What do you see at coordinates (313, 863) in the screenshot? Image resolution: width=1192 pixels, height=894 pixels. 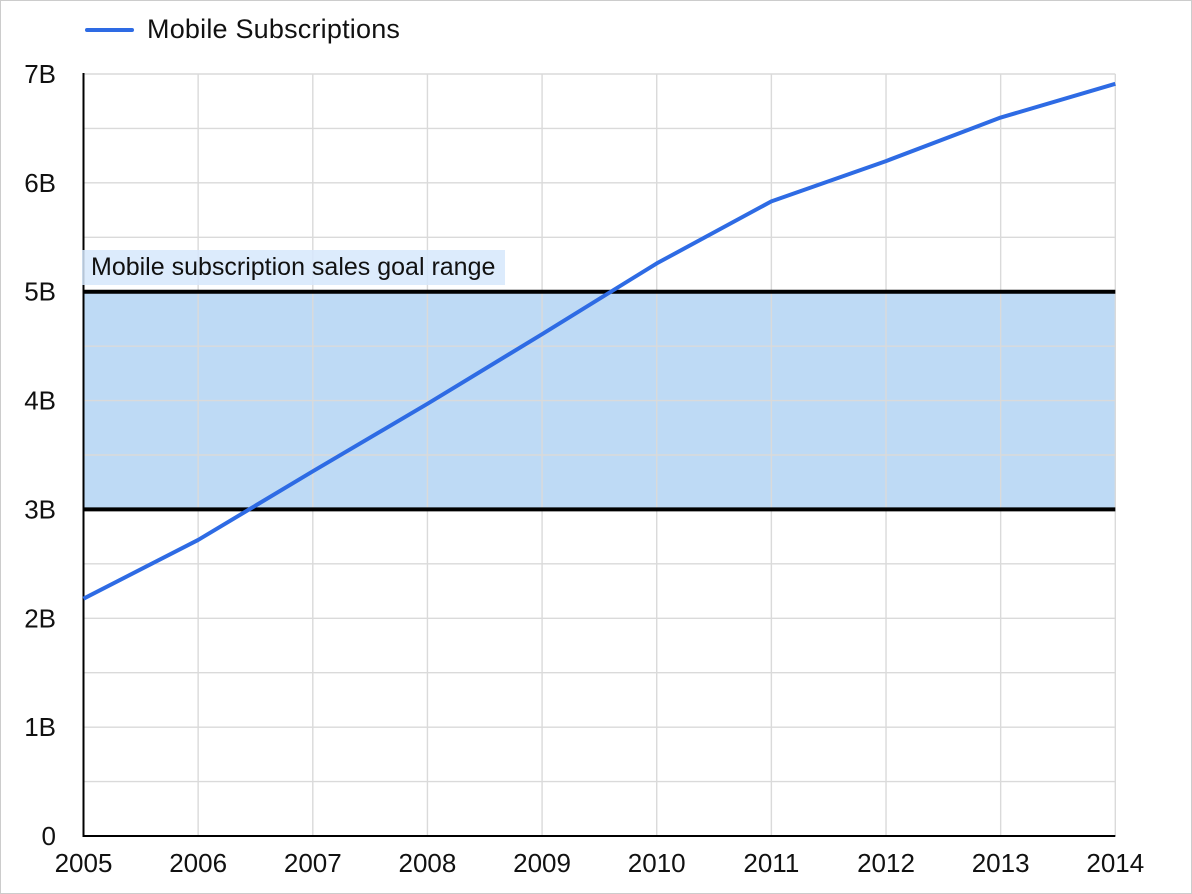 I see `x-tick-label: 2007` at bounding box center [313, 863].